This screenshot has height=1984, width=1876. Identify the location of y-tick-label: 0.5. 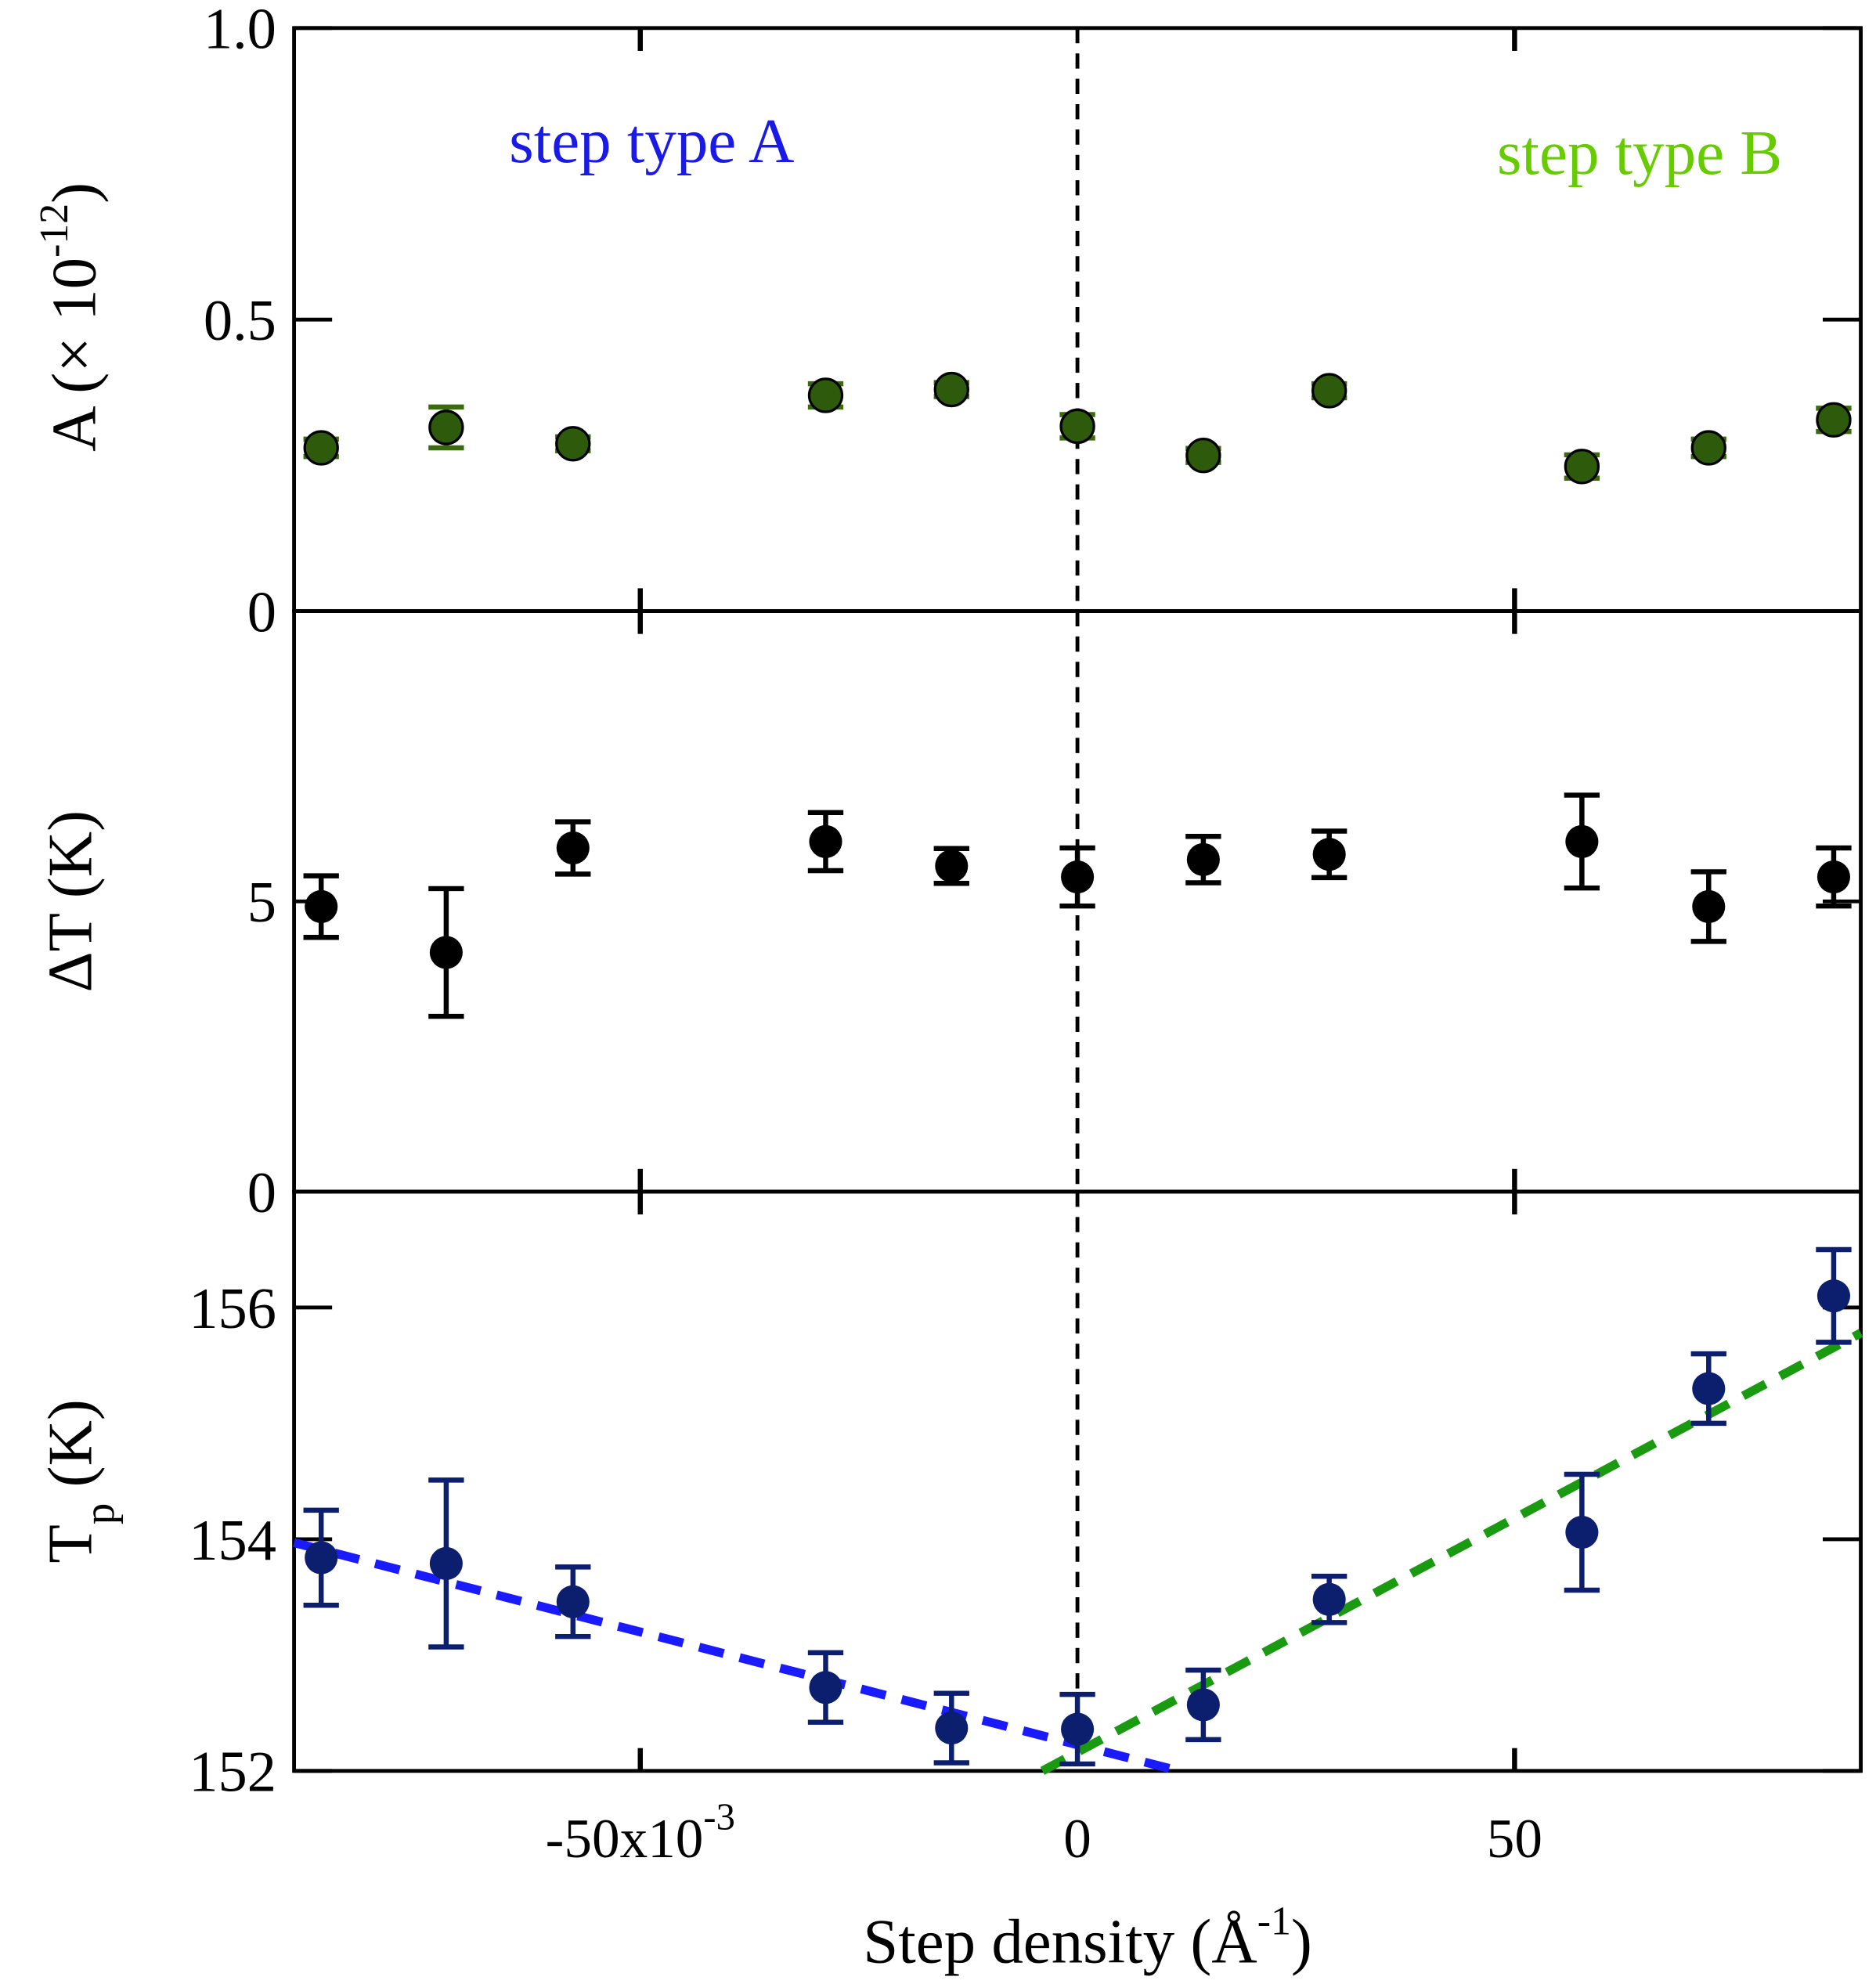
(240, 321).